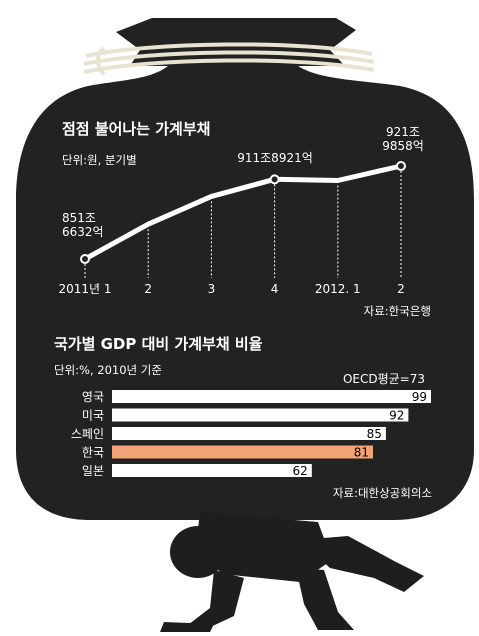 The image size is (479, 636). Describe the element at coordinates (361, 453) in the screenshot. I see `bar-value-label: 81` at that location.